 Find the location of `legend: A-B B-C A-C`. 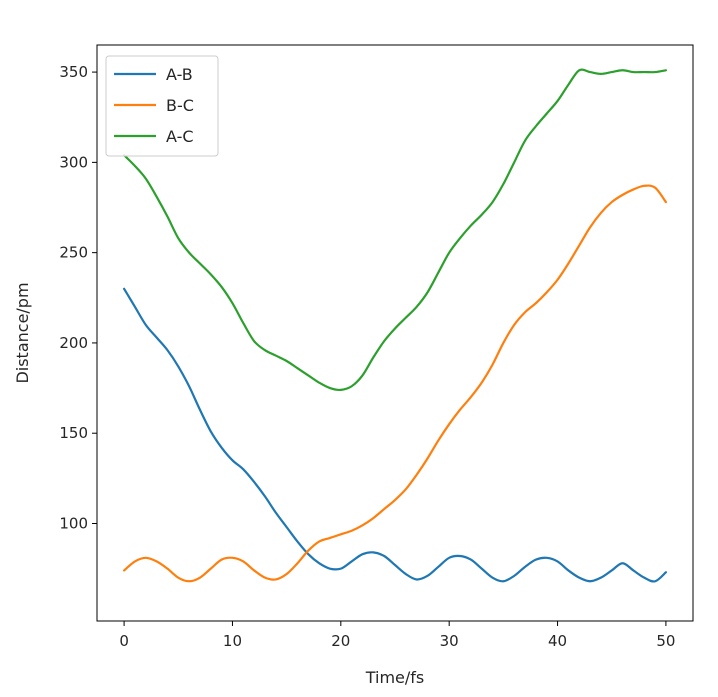

legend: A-B B-C A-C is located at coordinates (162, 106).